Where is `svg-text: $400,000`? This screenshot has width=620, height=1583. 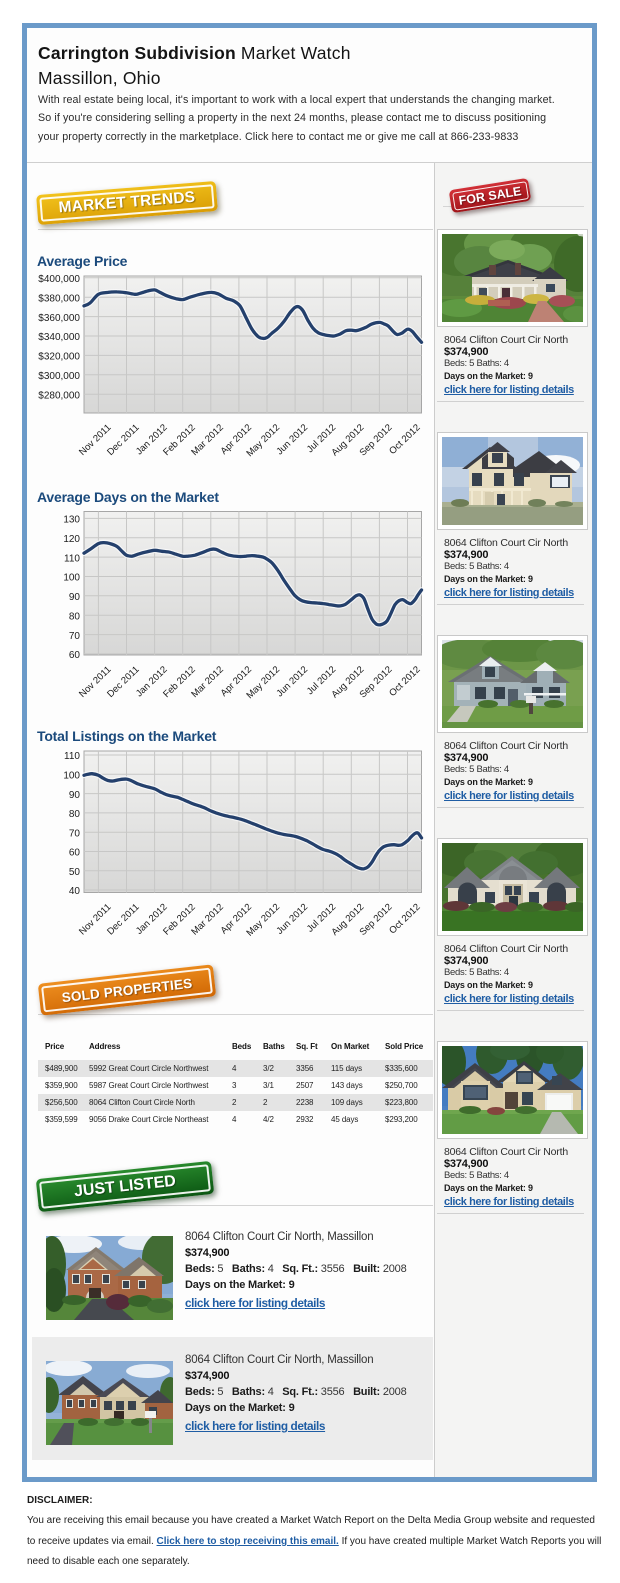
svg-text: $400,000 is located at coordinates (59, 279).